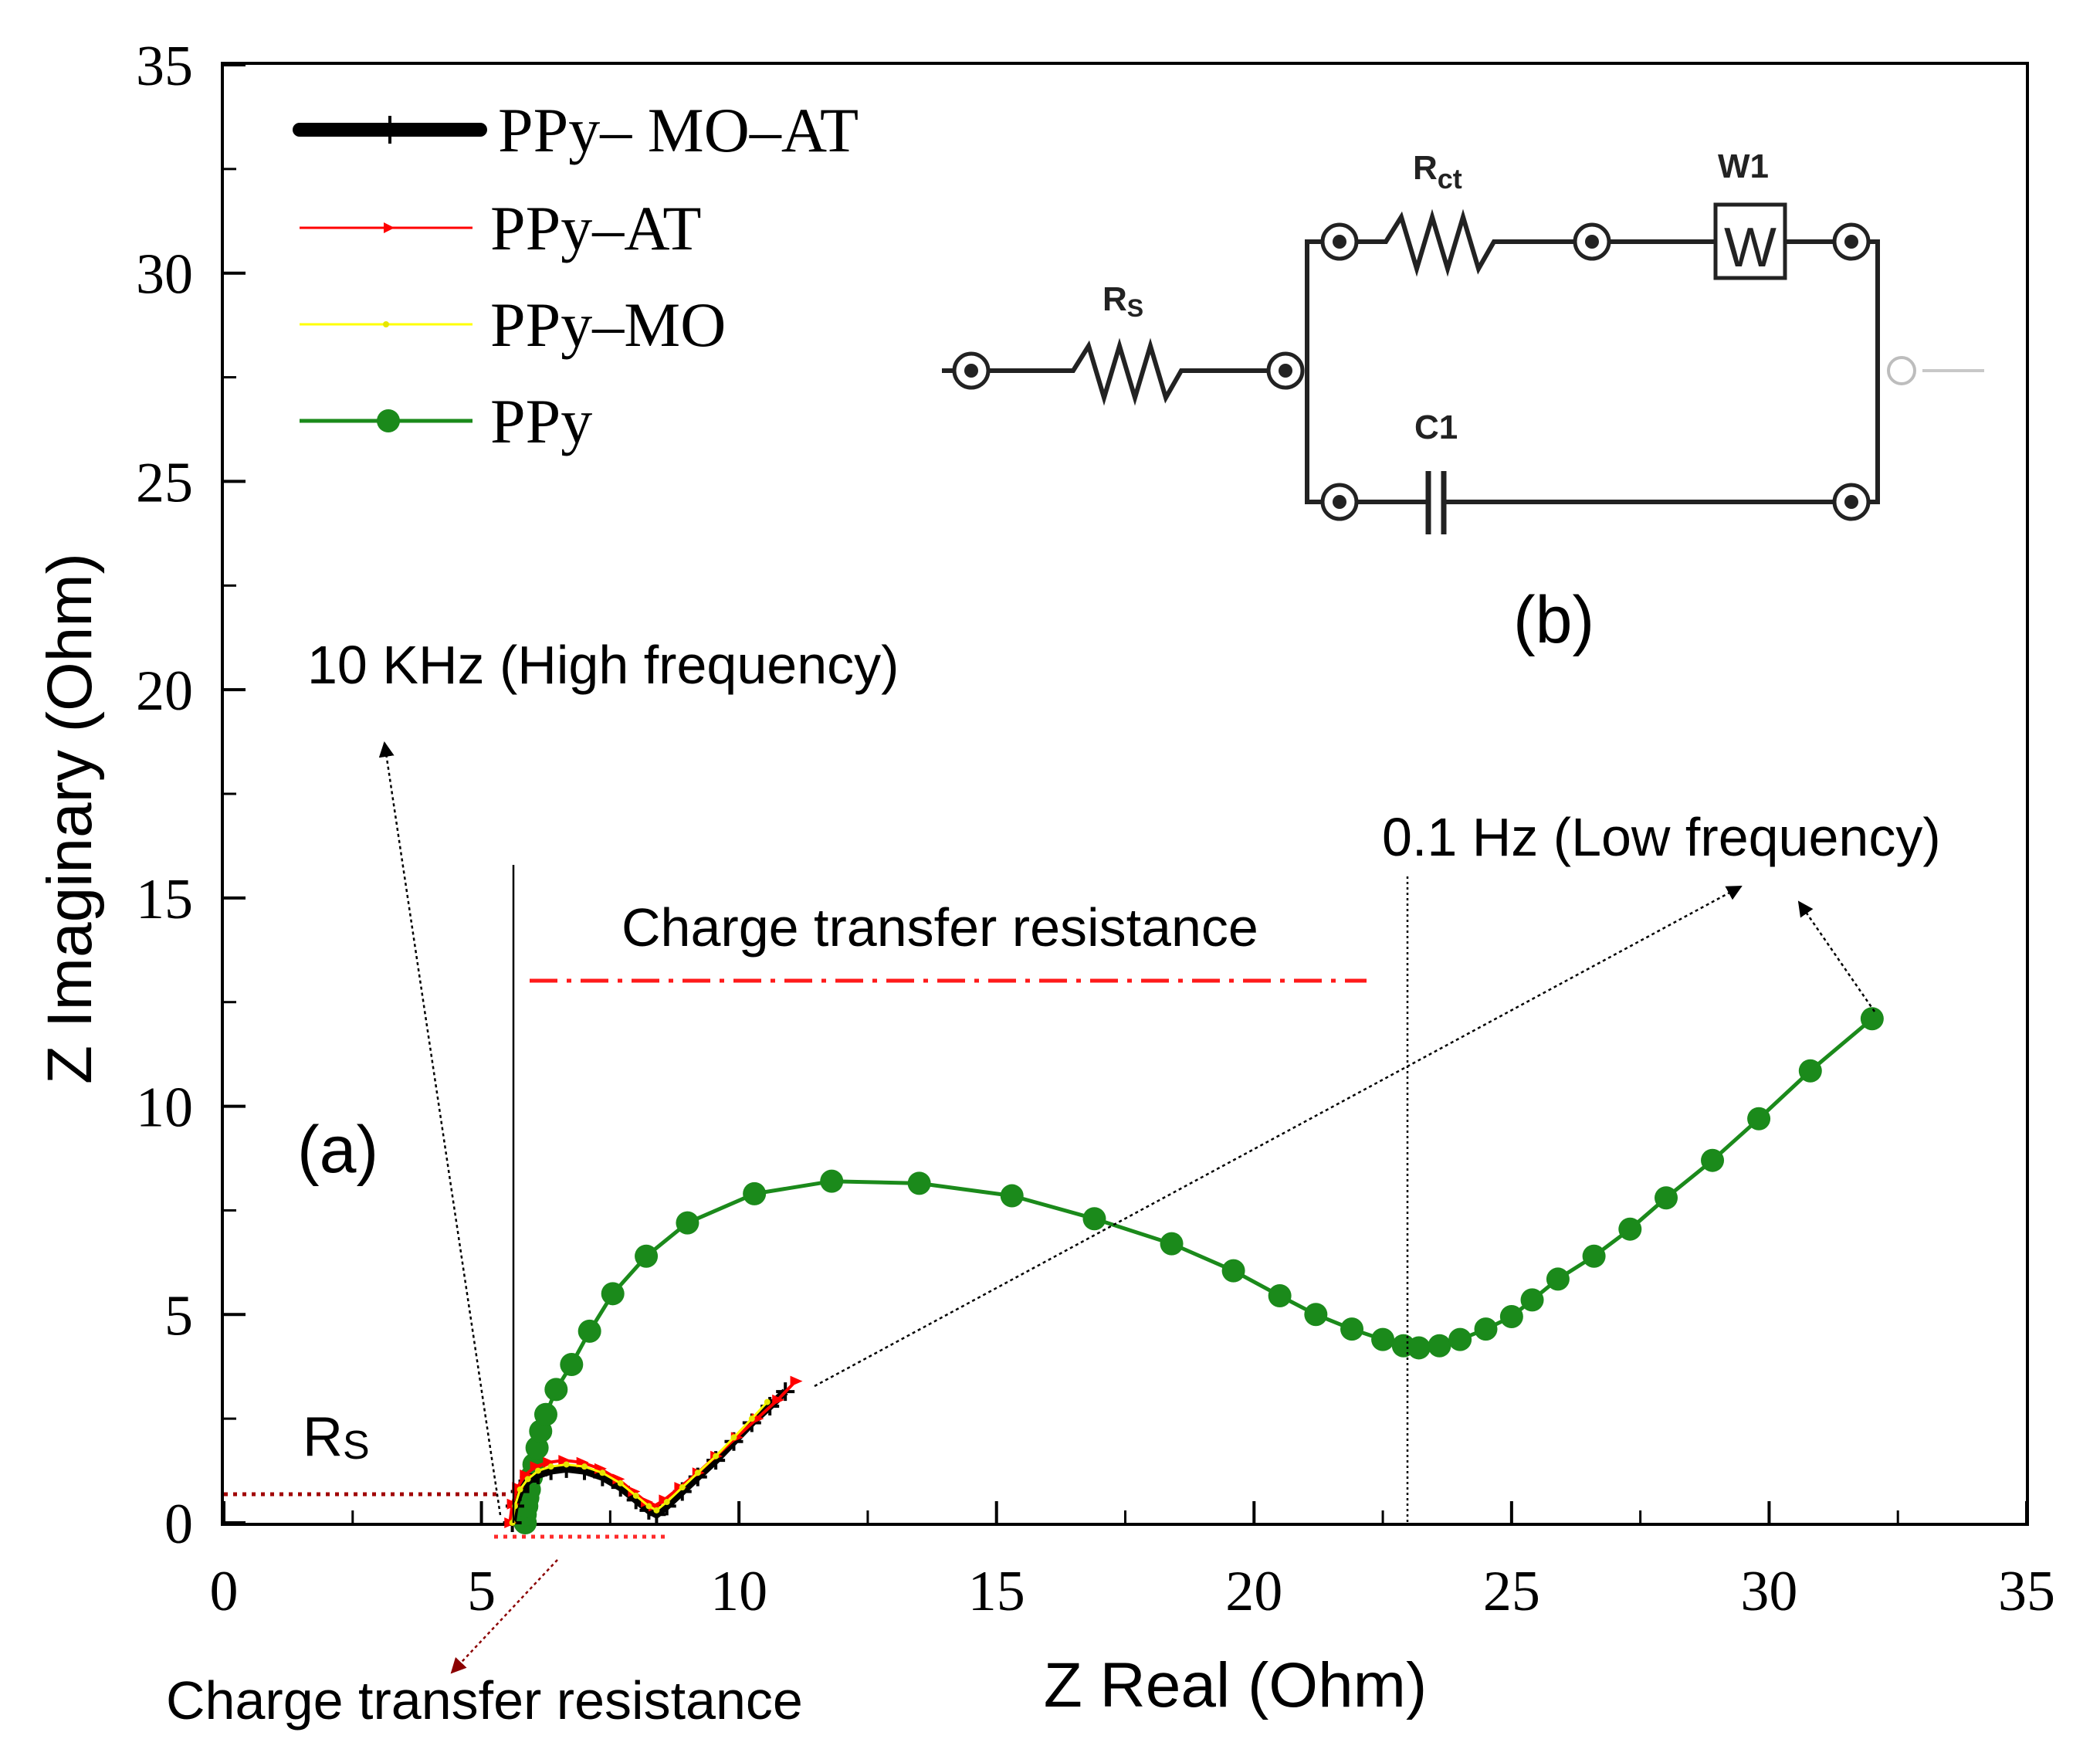 The width and height of the screenshot is (2100, 1756). I want to click on ct-top-label: Charge transfer resistance, so click(940, 927).